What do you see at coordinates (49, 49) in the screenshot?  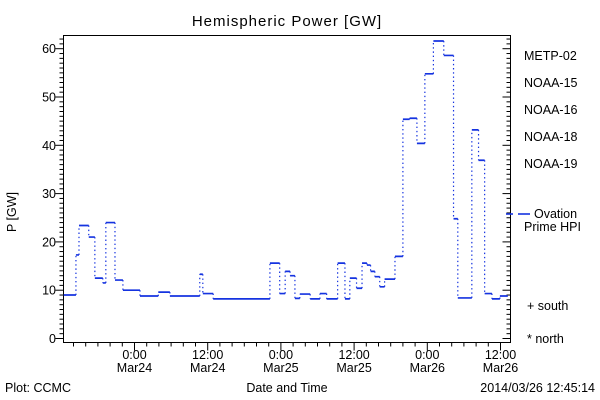 I see `y-tick-label: 60` at bounding box center [49, 49].